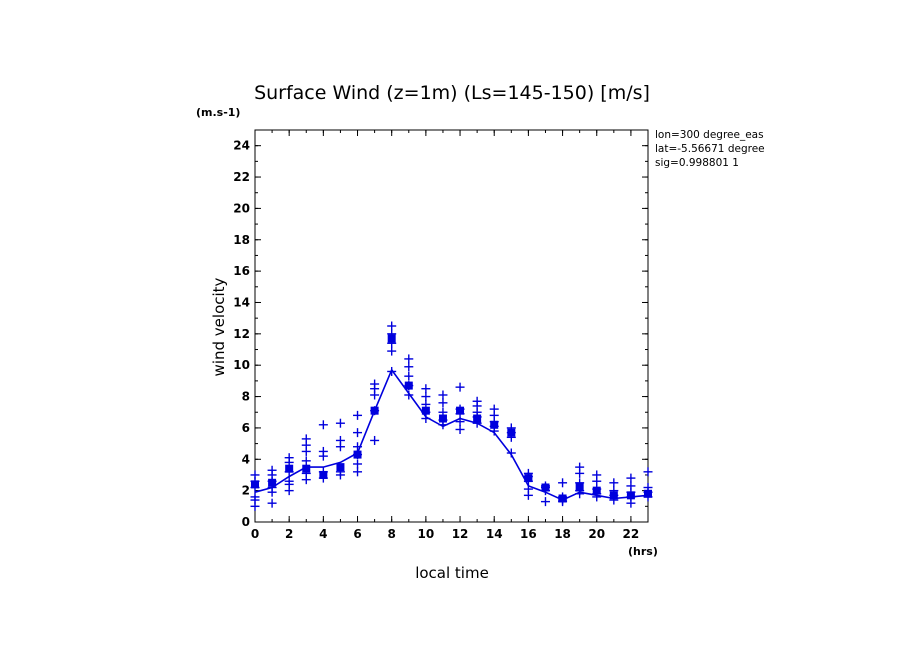 This screenshot has width=904, height=654. What do you see at coordinates (241, 208) in the screenshot?
I see `y-tick-label: 20` at bounding box center [241, 208].